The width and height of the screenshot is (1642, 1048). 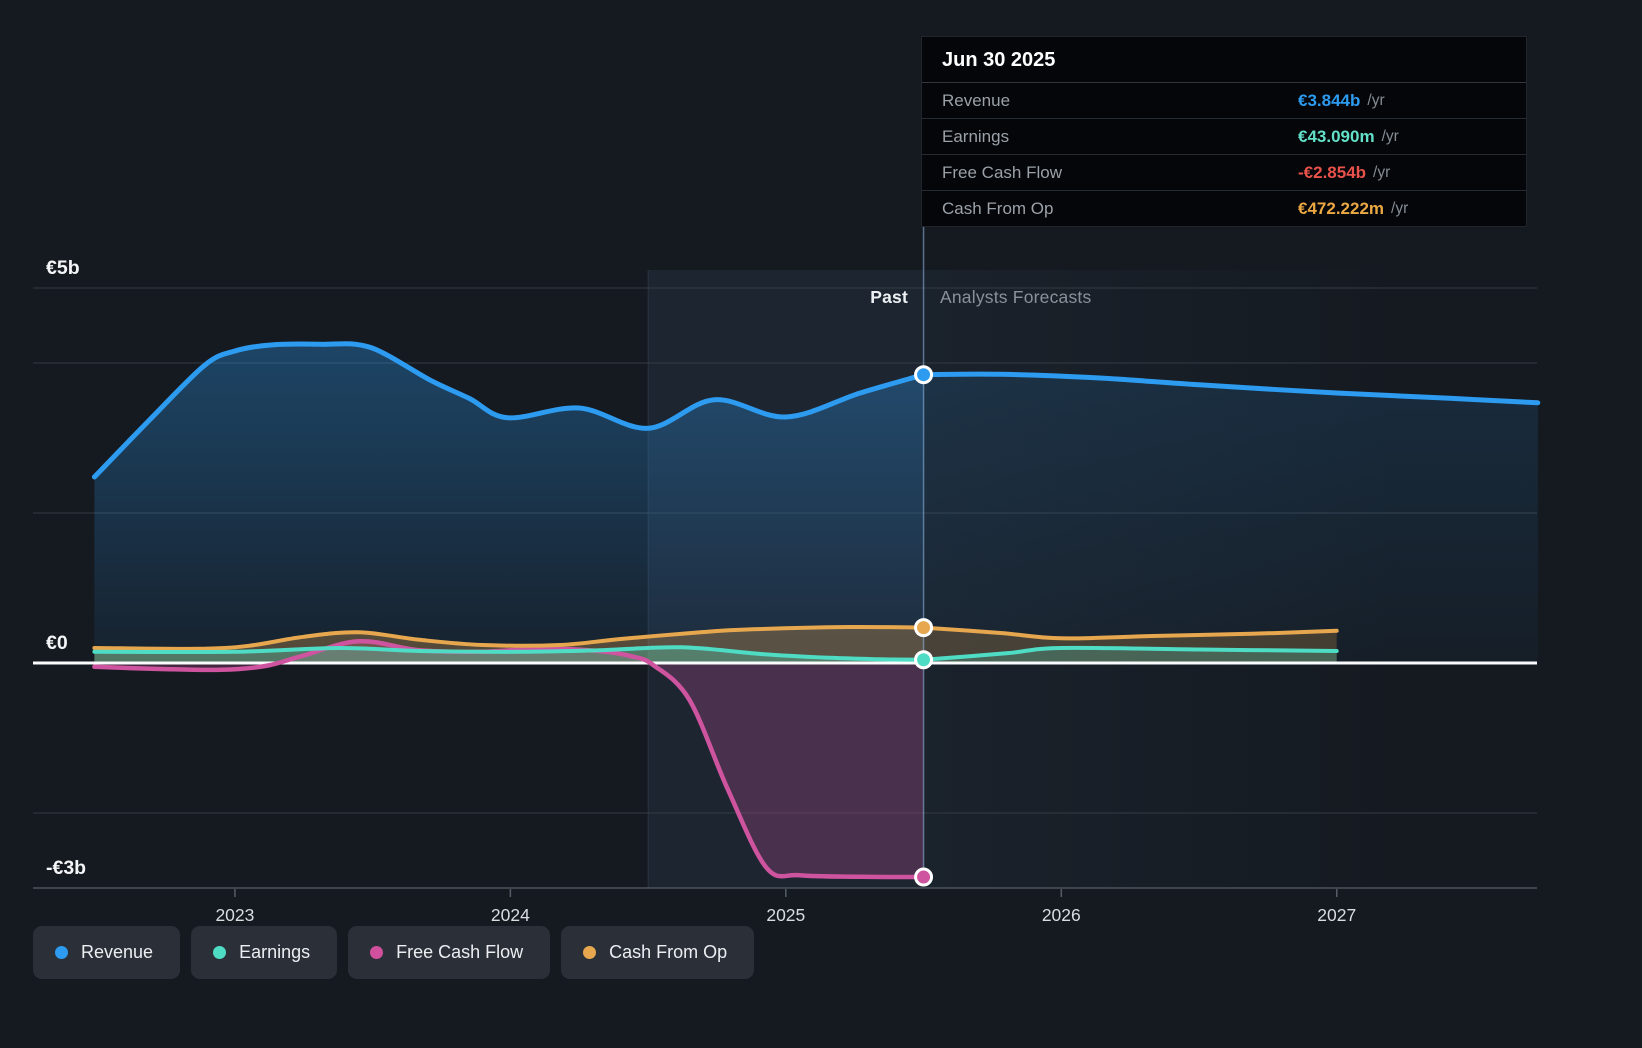 What do you see at coordinates (1224, 60) in the screenshot?
I see `tooltip-date: Jun 30 2025` at bounding box center [1224, 60].